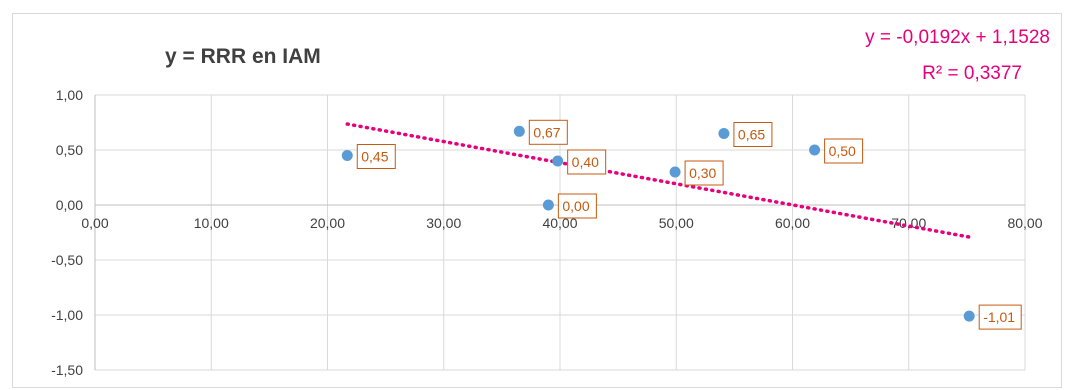 This screenshot has height=390, width=1066. I want to click on y-tick-label: -0,50, so click(67, 260).